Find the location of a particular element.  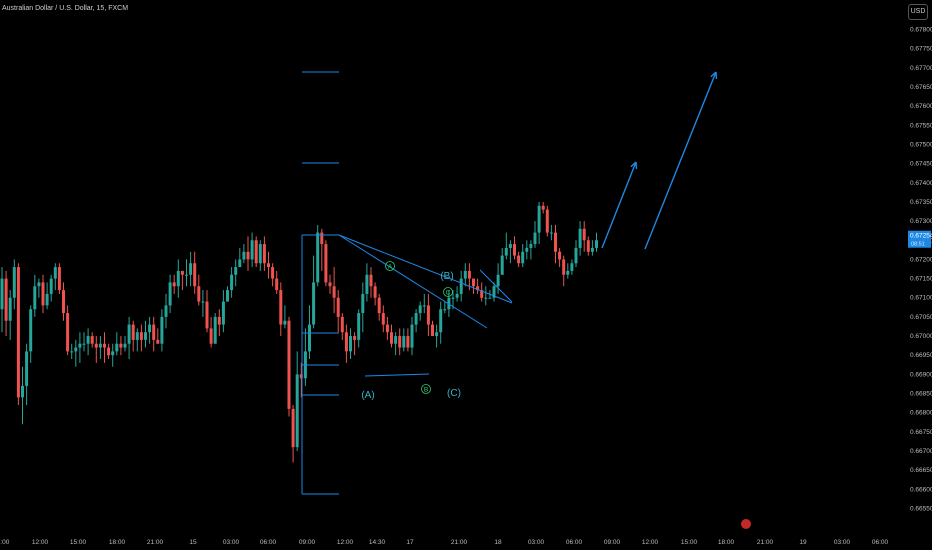

y-tick-label: 0.67450 is located at coordinates (921, 164).